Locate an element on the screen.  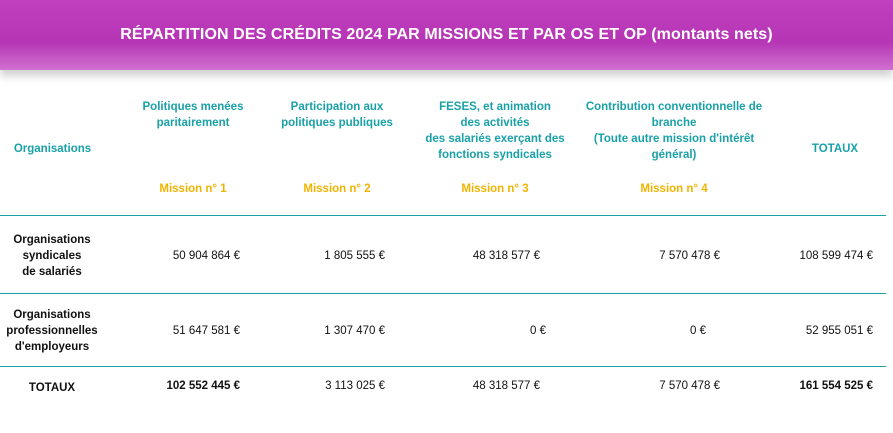
cell-r2-m2: 1 307 470 € is located at coordinates (354, 331).